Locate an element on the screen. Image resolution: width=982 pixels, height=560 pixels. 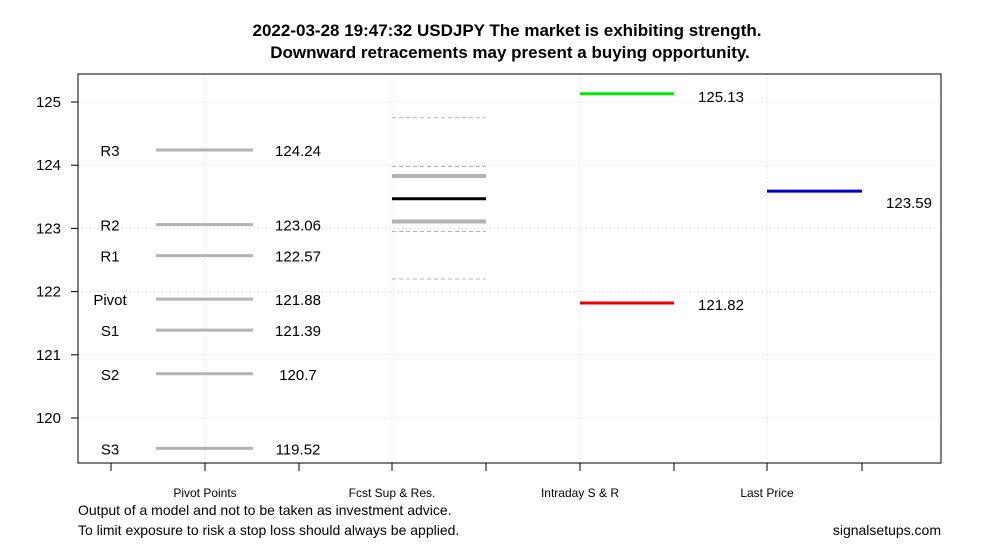
pivot-value-label: 121.39 is located at coordinates (298, 331).